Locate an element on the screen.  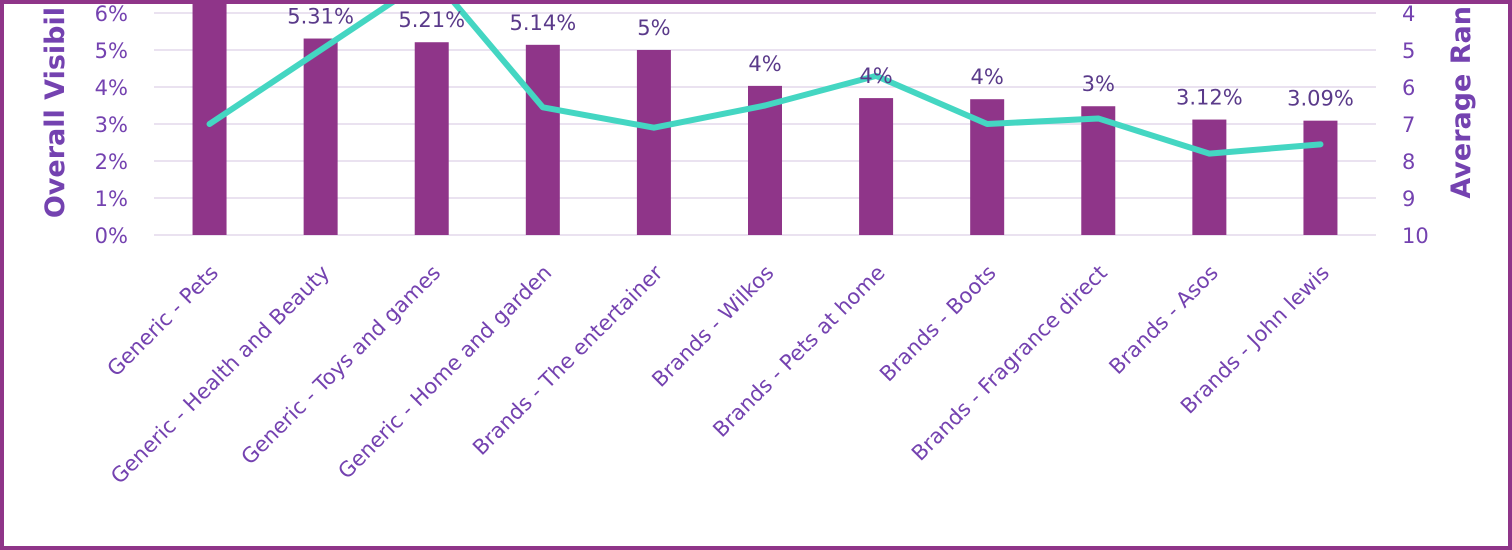
y2-tick-label: 5 is located at coordinates (1408, 51).